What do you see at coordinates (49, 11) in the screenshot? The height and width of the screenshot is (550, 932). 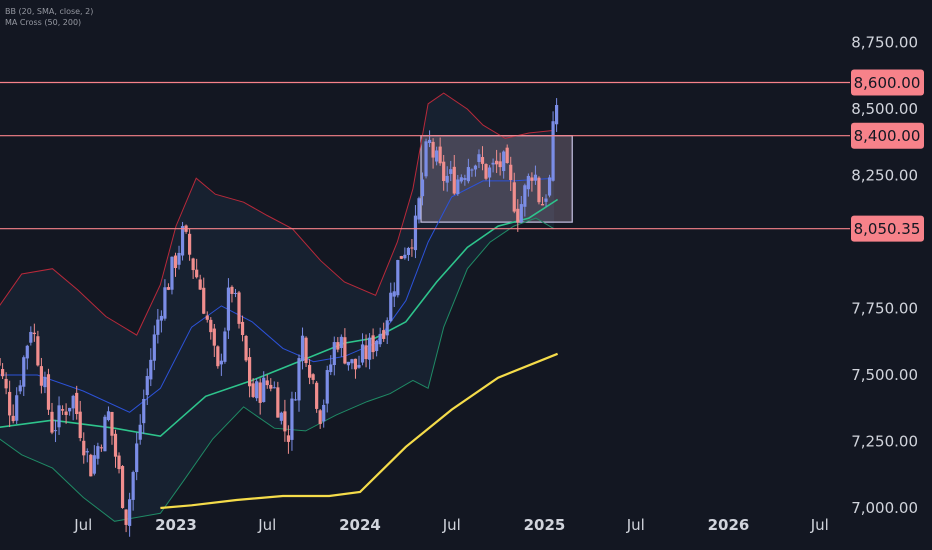 I see `bb-legend-label: BB (20, SMA, close, 2)` at bounding box center [49, 11].